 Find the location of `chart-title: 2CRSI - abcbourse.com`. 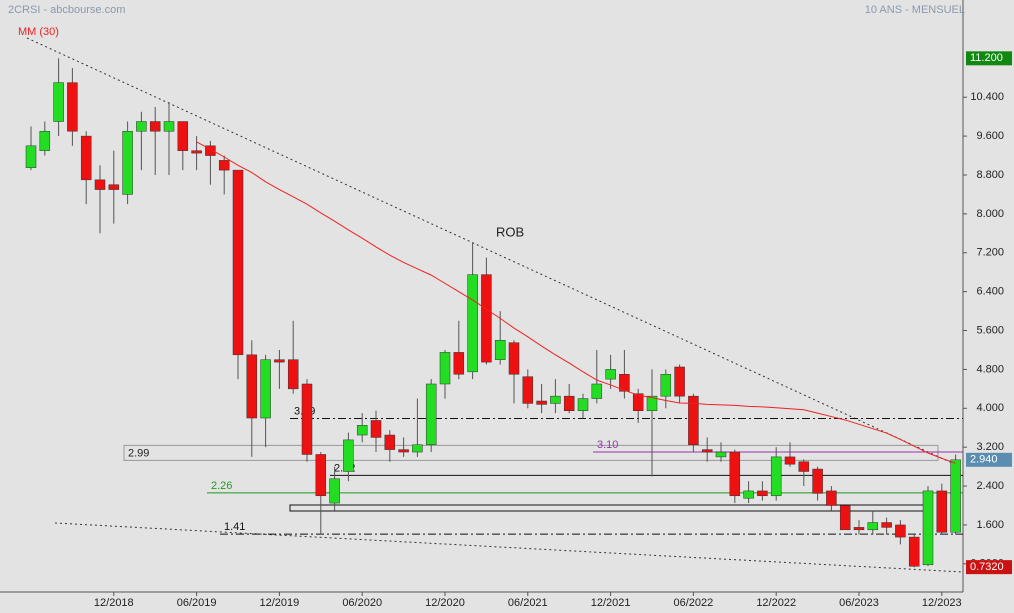

chart-title: 2CRSI - abcbourse.com is located at coordinates (66, 10).